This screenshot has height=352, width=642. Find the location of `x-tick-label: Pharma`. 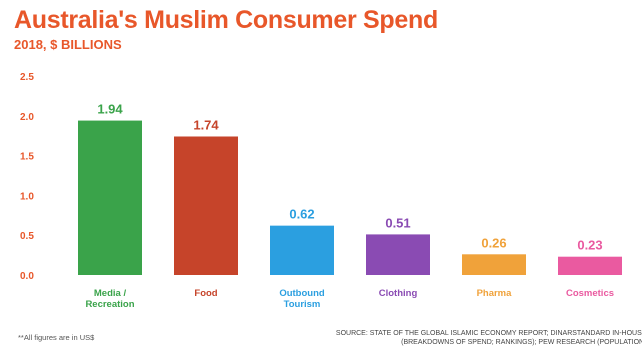

x-tick-label: Pharma is located at coordinates (495, 293).